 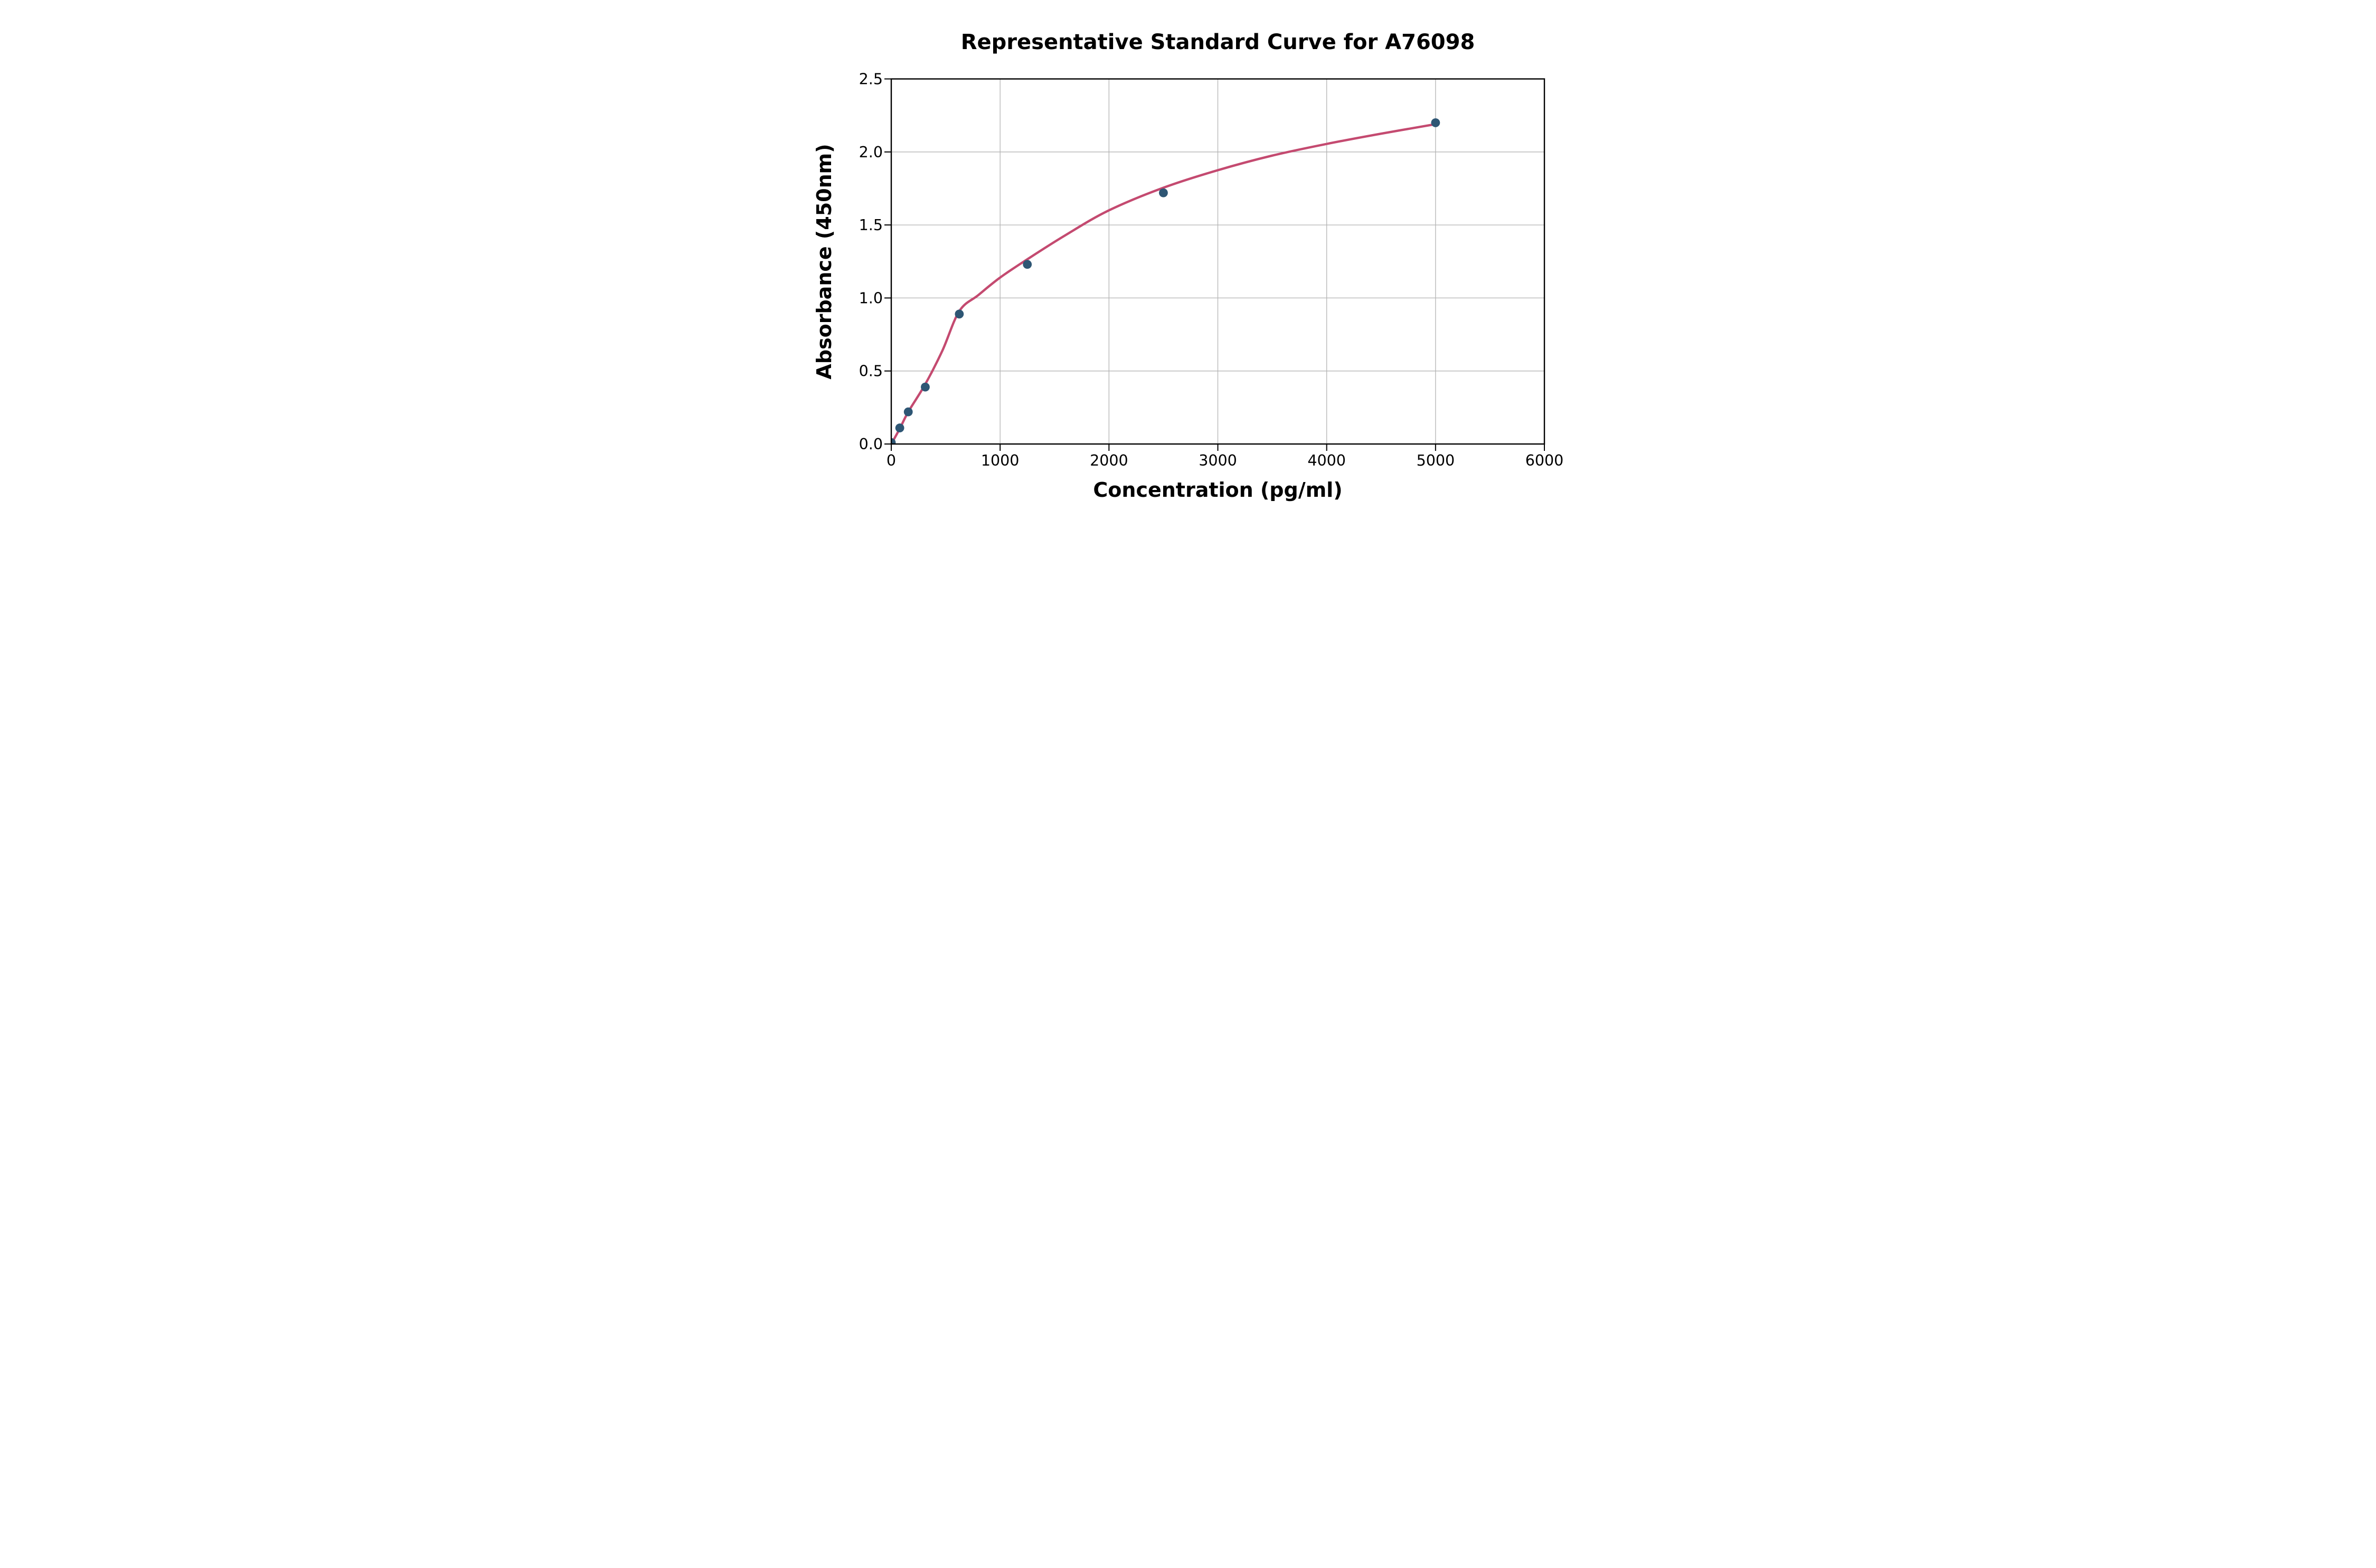 What do you see at coordinates (1218, 42) in the screenshot?
I see `chart-title: Representative Standard Curve for A76098` at bounding box center [1218, 42].